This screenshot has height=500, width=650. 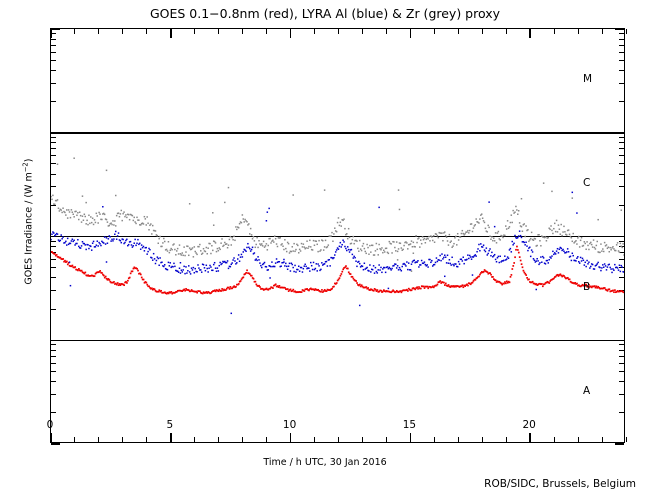 What do you see at coordinates (170, 425) in the screenshot?
I see `x-axis-tick-label: 5` at bounding box center [170, 425].